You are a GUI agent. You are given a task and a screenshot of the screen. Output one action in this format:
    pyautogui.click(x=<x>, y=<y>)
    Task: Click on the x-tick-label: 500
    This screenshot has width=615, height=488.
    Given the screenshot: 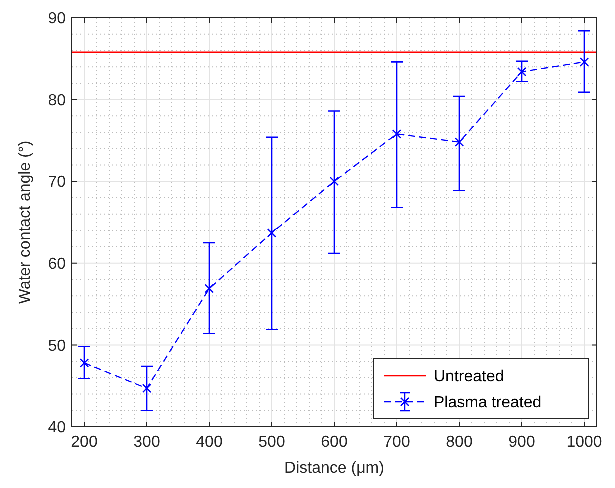 What is the action you would take?
    pyautogui.click(x=272, y=442)
    